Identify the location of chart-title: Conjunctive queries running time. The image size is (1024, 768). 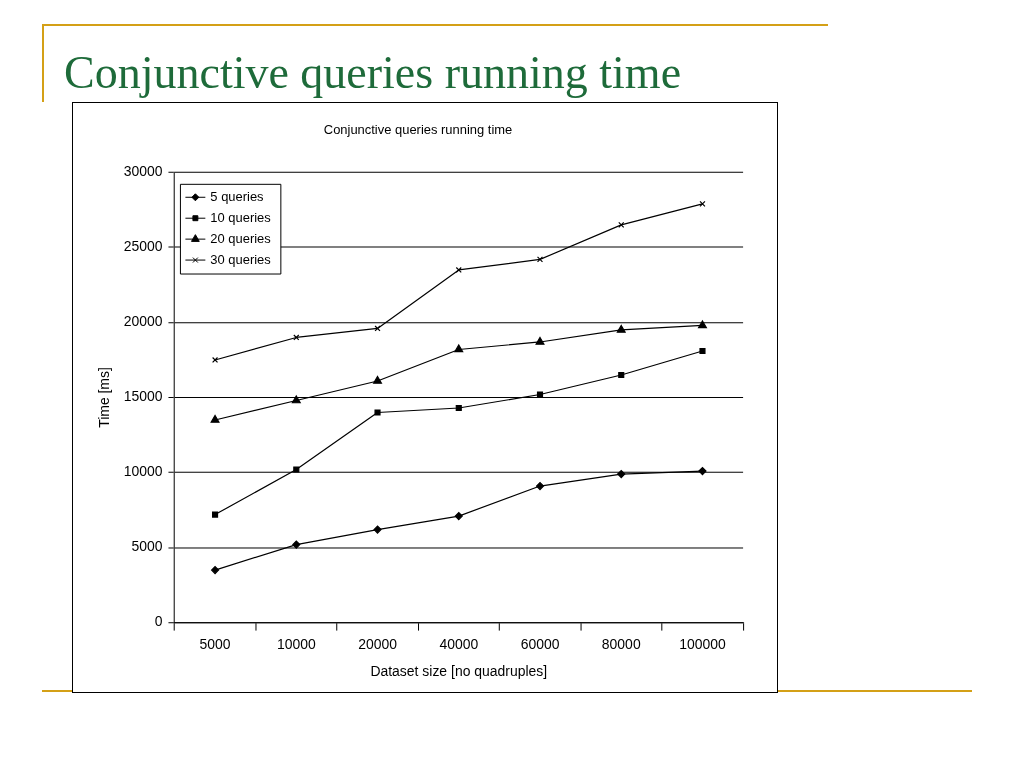
(373, 72).